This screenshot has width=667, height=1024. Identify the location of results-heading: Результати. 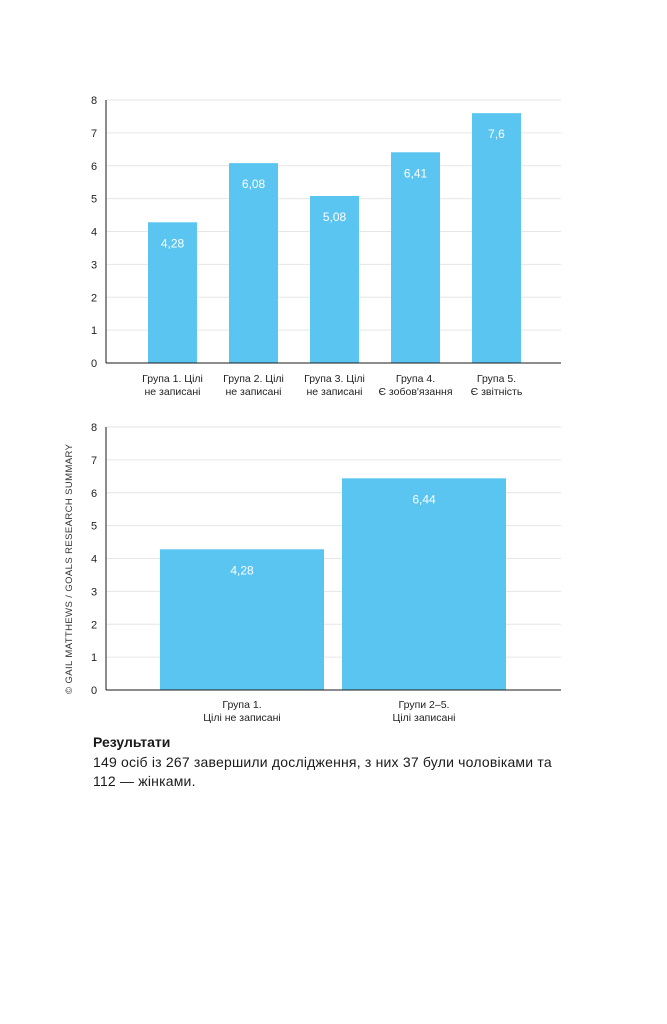
(132, 742).